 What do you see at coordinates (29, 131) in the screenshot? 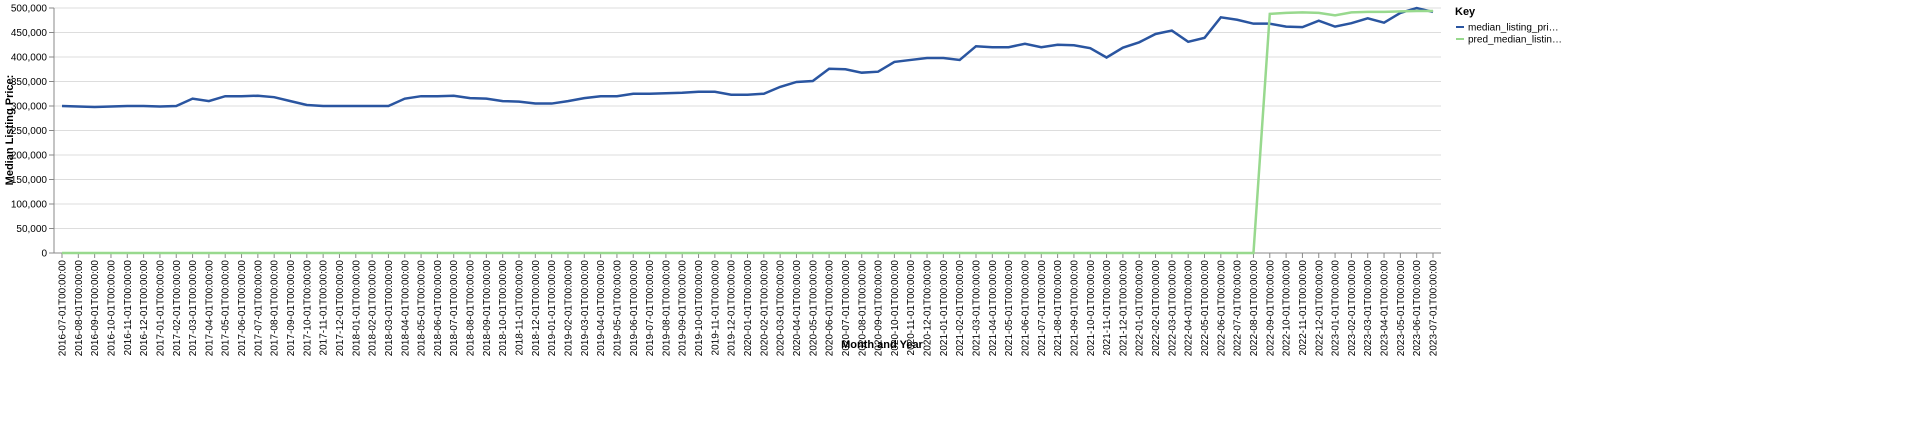
I see `y-tick-label: 250,000` at bounding box center [29, 131].